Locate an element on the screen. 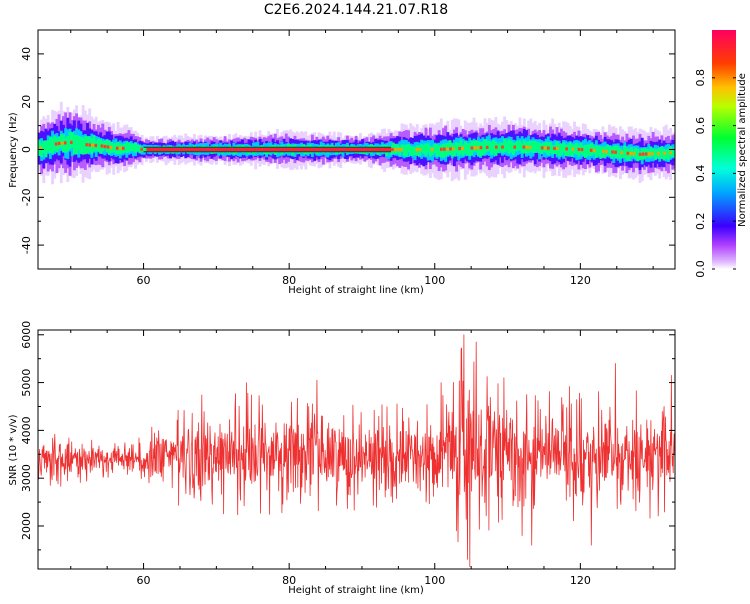 This screenshot has height=604, width=750. spectrogram-xtick-label: 120 is located at coordinates (580, 280).